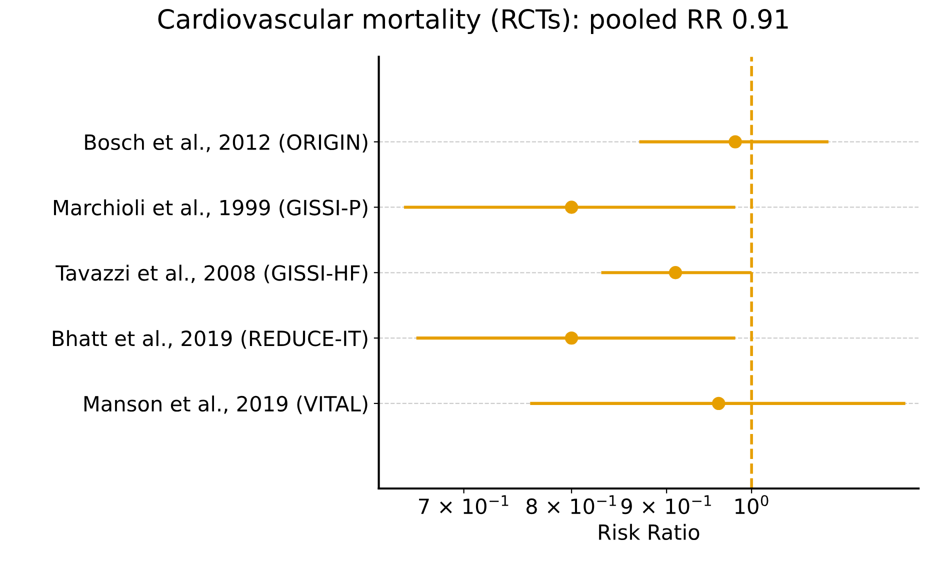 The height and width of the screenshot is (568, 947). Describe the element at coordinates (212, 274) in the screenshot. I see `y-tick-label: Tavazzi et al., 2008 (GISSI-HF)` at that location.